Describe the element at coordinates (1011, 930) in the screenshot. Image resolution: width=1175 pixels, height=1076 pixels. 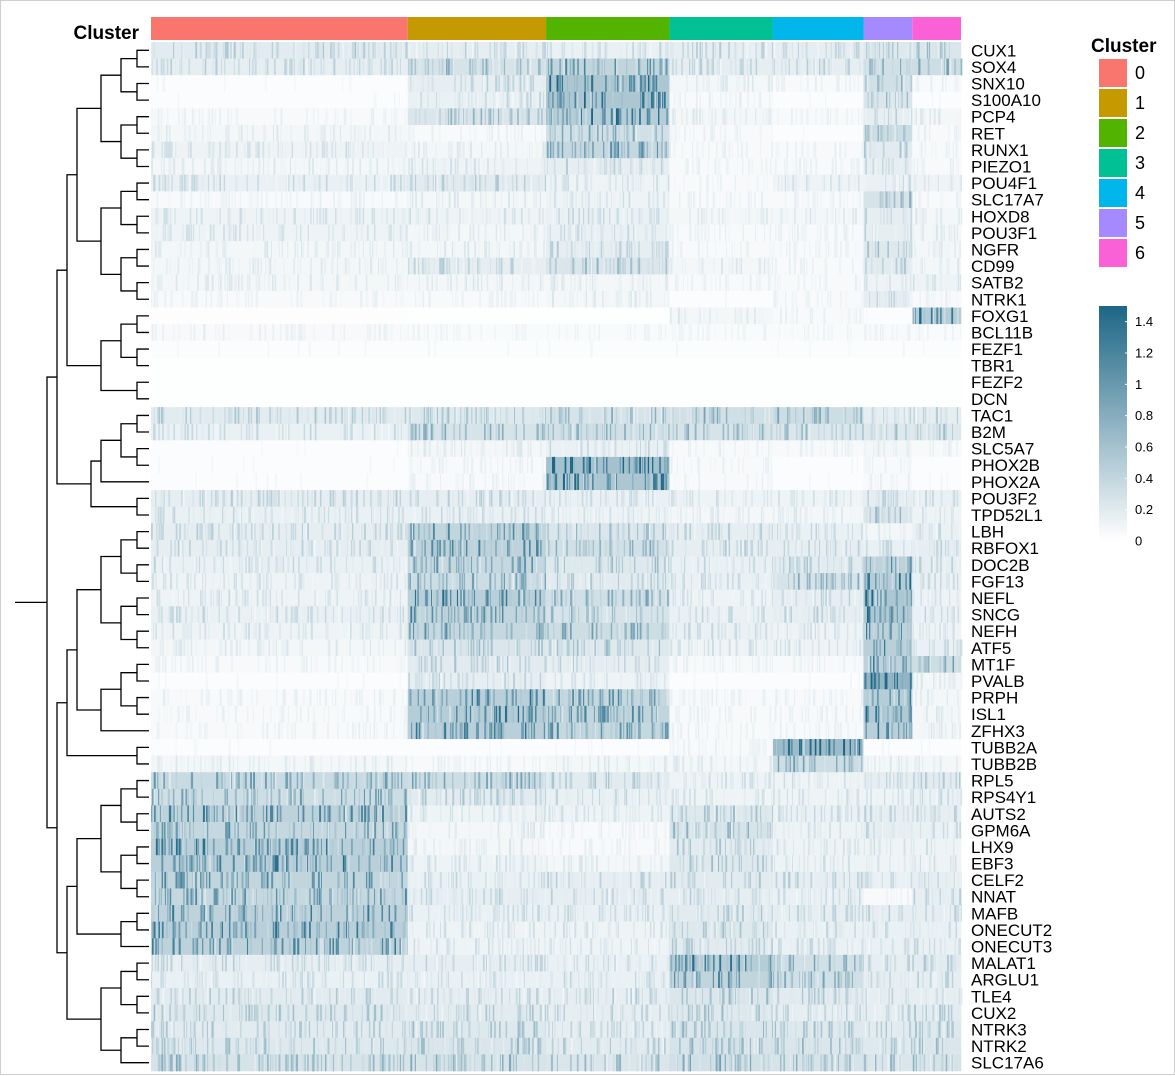
I see `gene-label: ONECUT2` at that location.